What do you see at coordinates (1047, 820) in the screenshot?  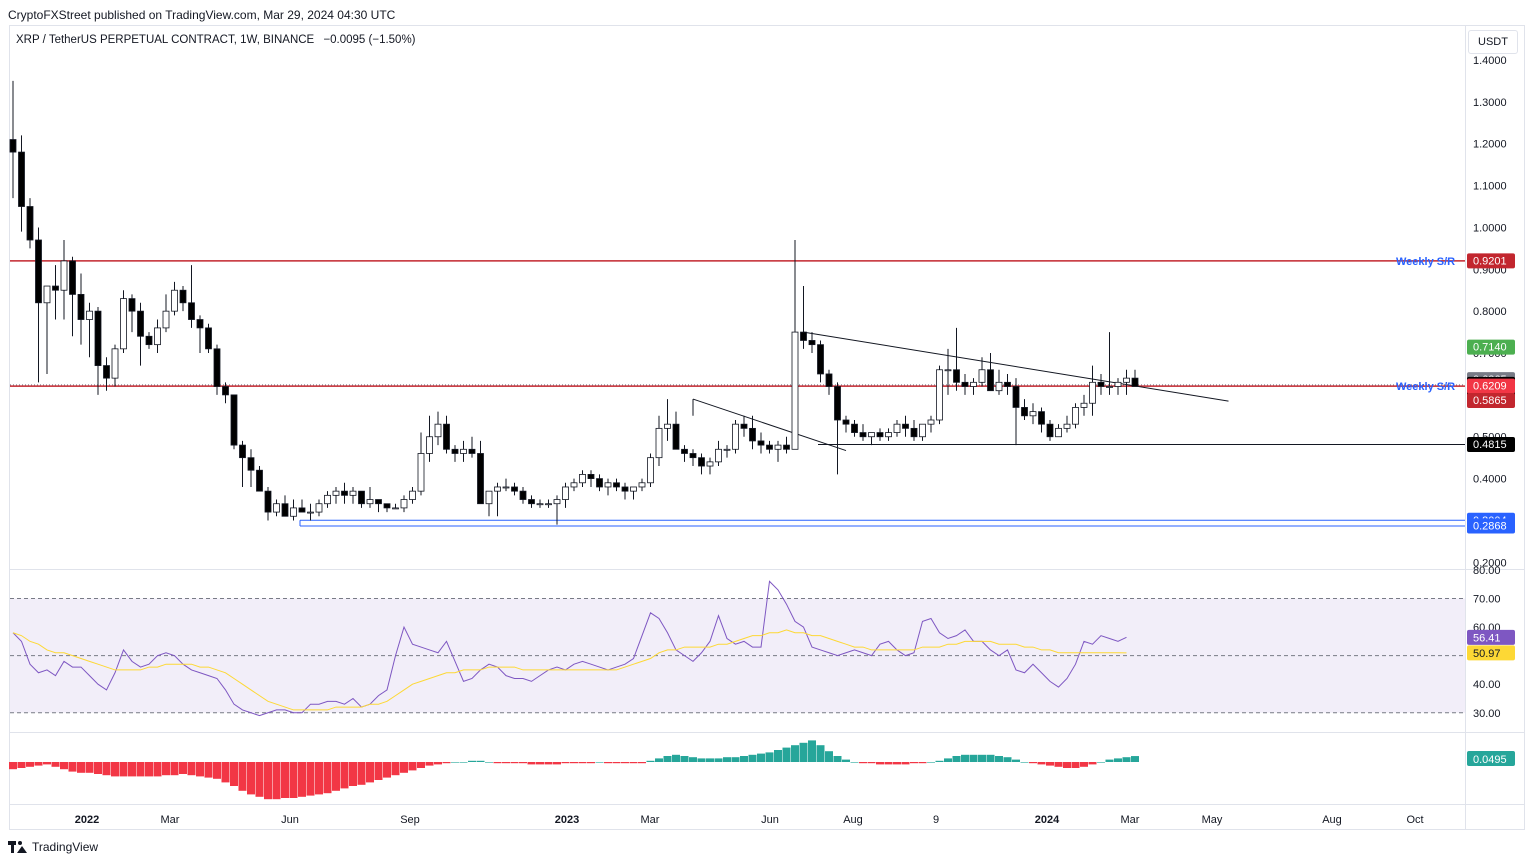 I see `x-tick-label: 2024` at bounding box center [1047, 820].